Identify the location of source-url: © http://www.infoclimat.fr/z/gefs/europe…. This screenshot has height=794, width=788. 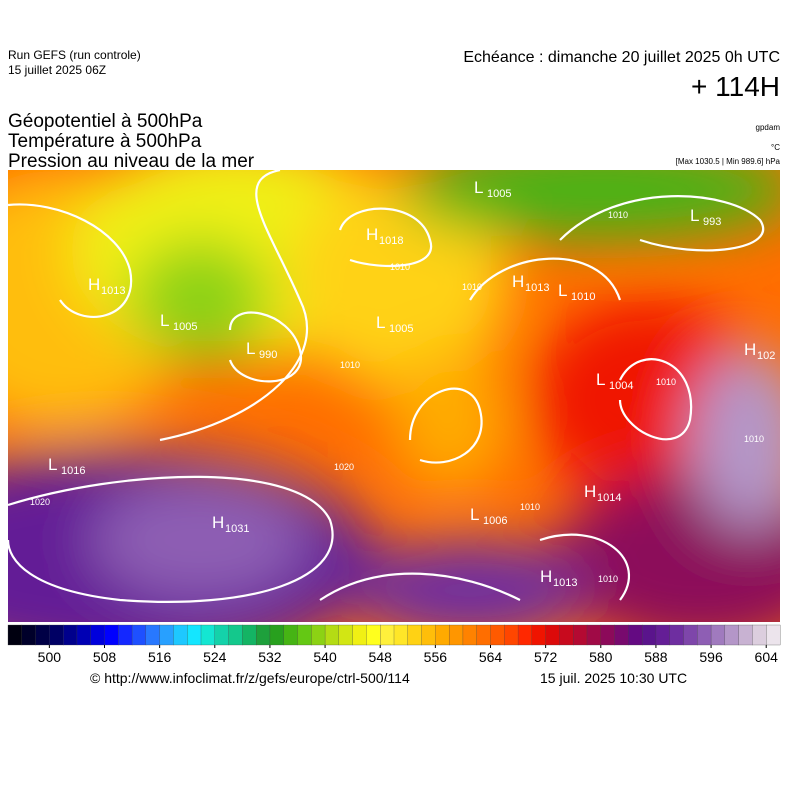
(250, 678).